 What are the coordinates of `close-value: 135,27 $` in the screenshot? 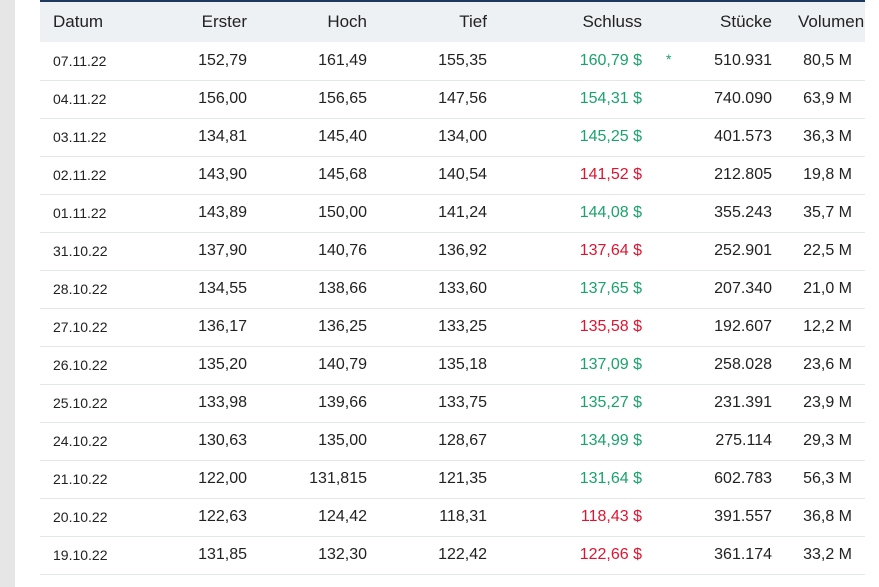 It's located at (610, 402).